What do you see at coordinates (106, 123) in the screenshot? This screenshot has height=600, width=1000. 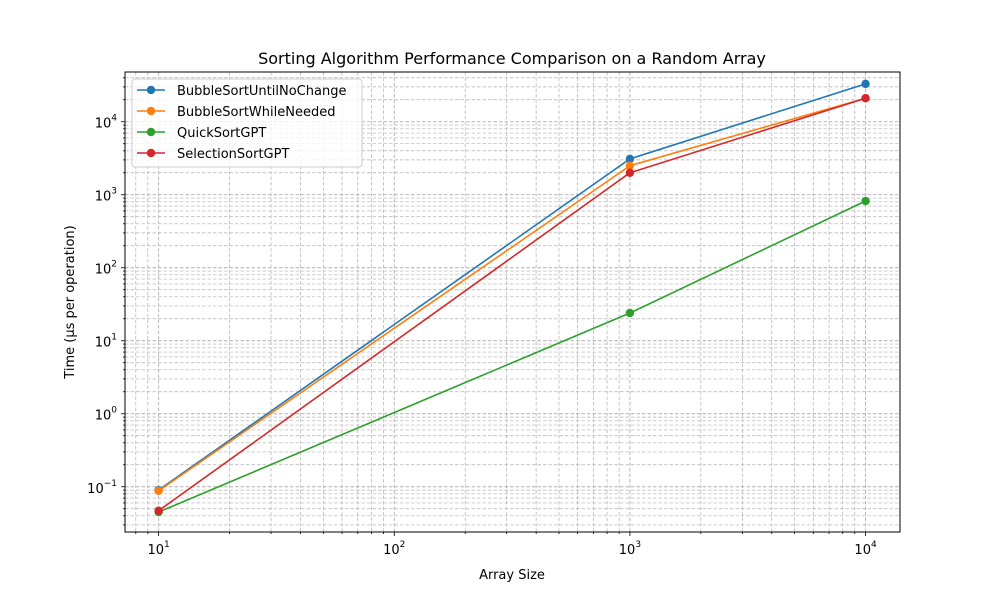 I see `y-tick-label: 10⁴` at bounding box center [106, 123].